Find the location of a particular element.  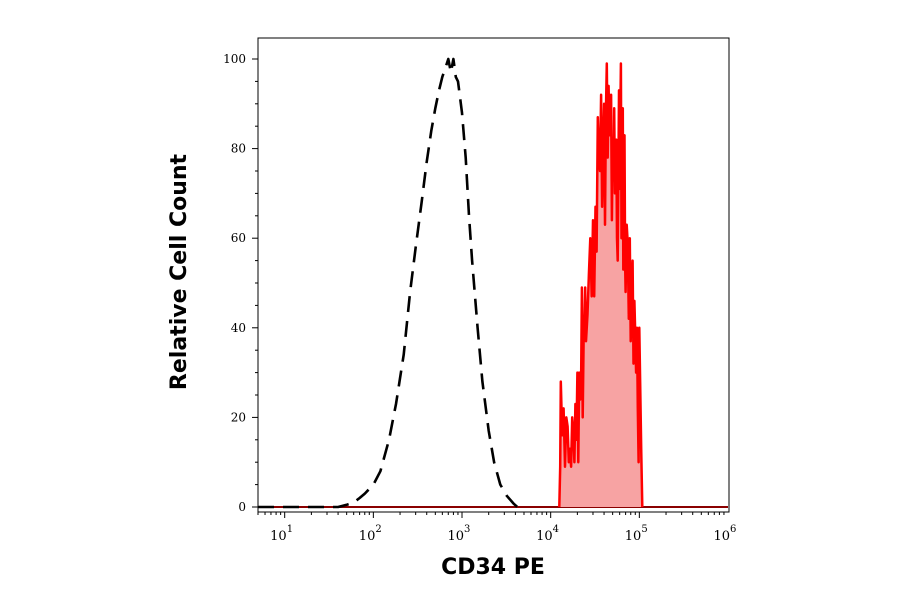

x-axis: 10 1 10 2 10 3 10 4 10 5 10 6 is located at coordinates (496, 528).